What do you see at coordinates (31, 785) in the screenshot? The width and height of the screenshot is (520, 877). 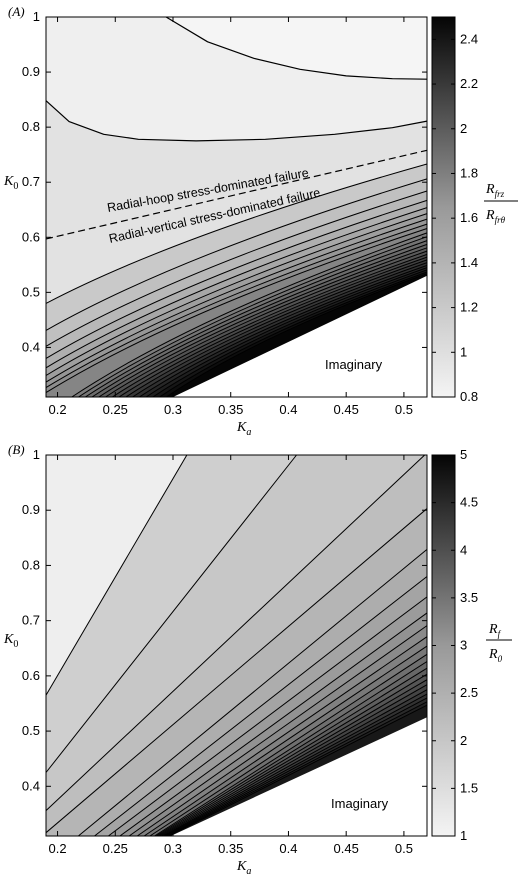 I see `y-tick-label: 0.4` at bounding box center [31, 785].